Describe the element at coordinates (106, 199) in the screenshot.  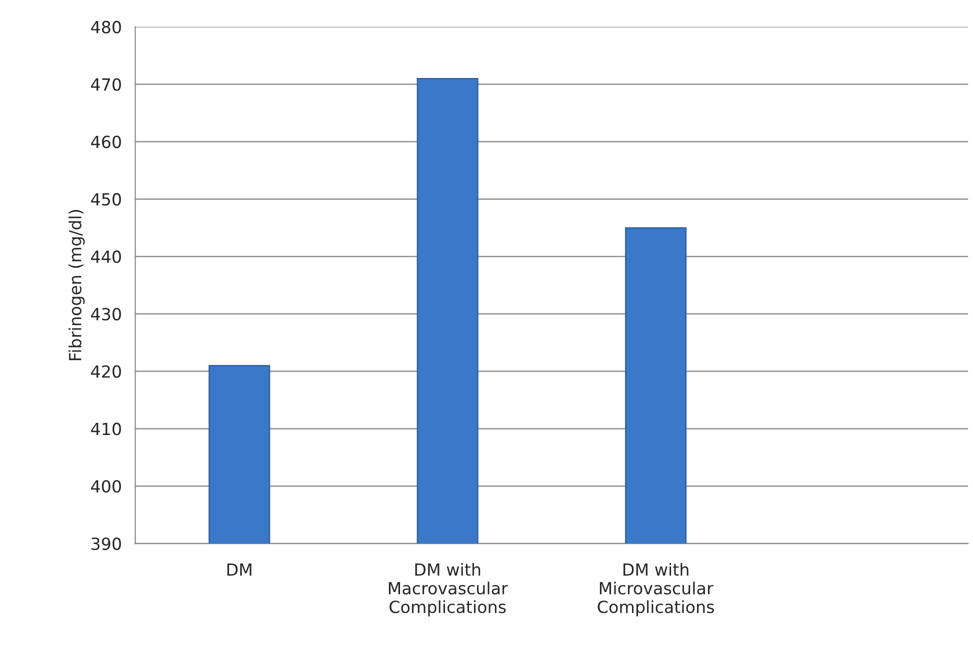
I see `y-tick-label: 450` at that location.